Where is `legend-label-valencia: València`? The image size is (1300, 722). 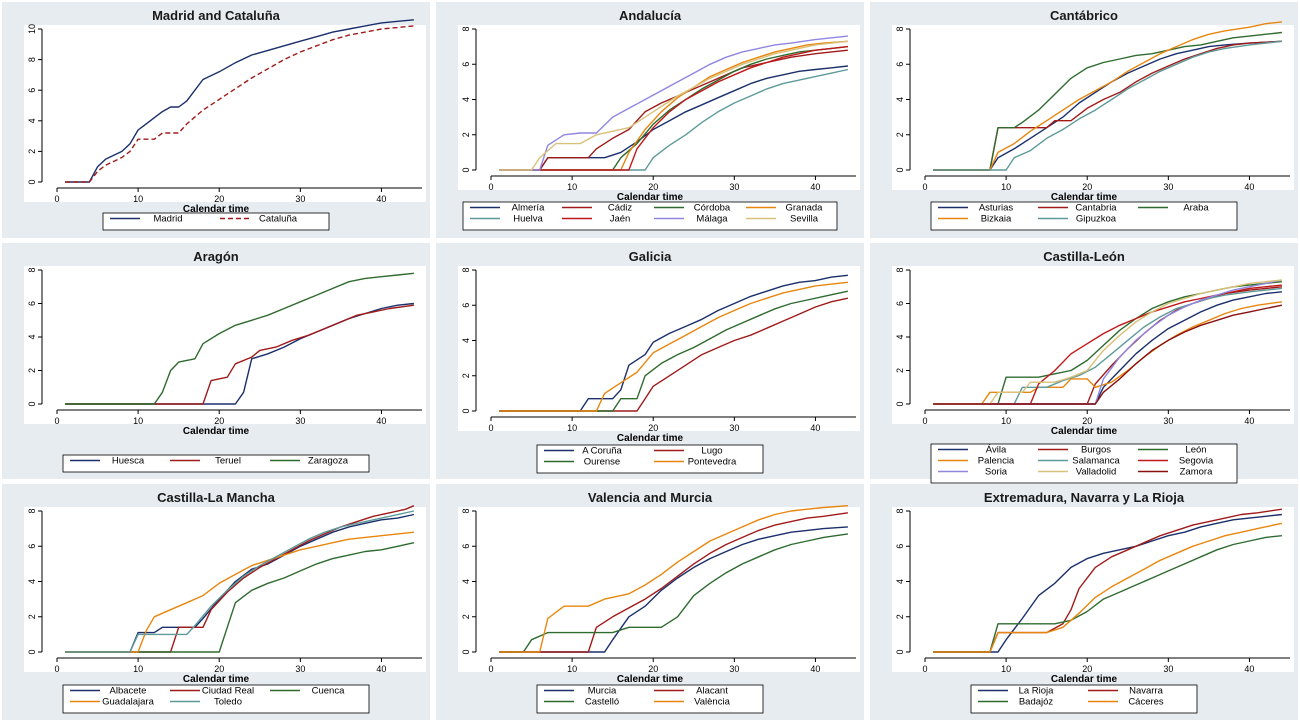
legend-label-valencia: València is located at coordinates (712, 702).